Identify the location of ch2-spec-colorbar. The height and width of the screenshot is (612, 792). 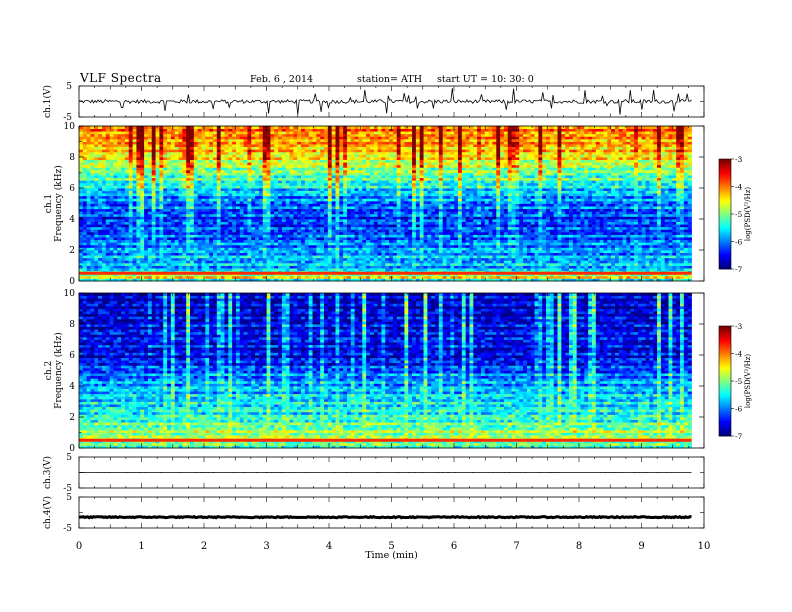
(725, 381).